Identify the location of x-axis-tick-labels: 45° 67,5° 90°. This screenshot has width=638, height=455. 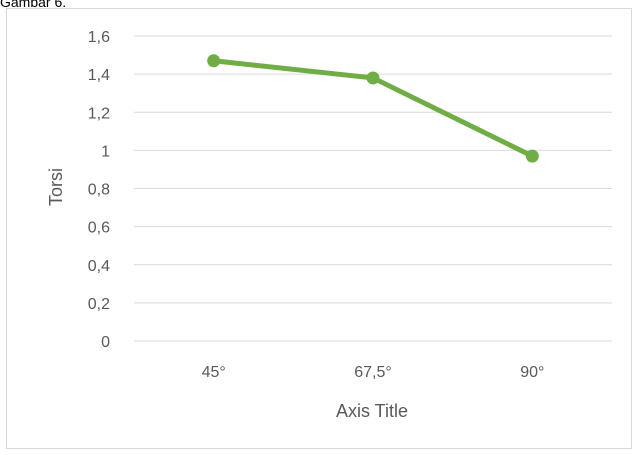
(373, 372).